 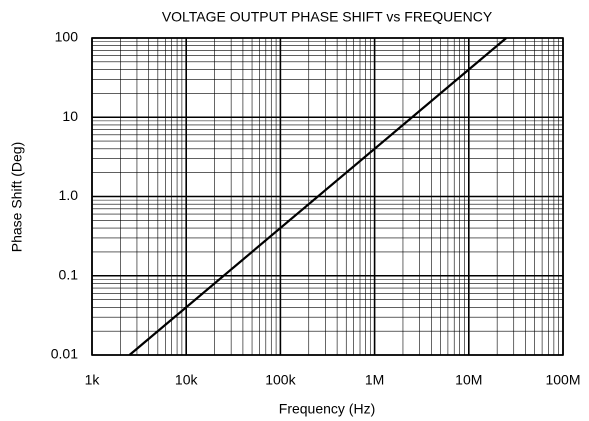 I want to click on x-tick-label: 100k, so click(x=280, y=380).